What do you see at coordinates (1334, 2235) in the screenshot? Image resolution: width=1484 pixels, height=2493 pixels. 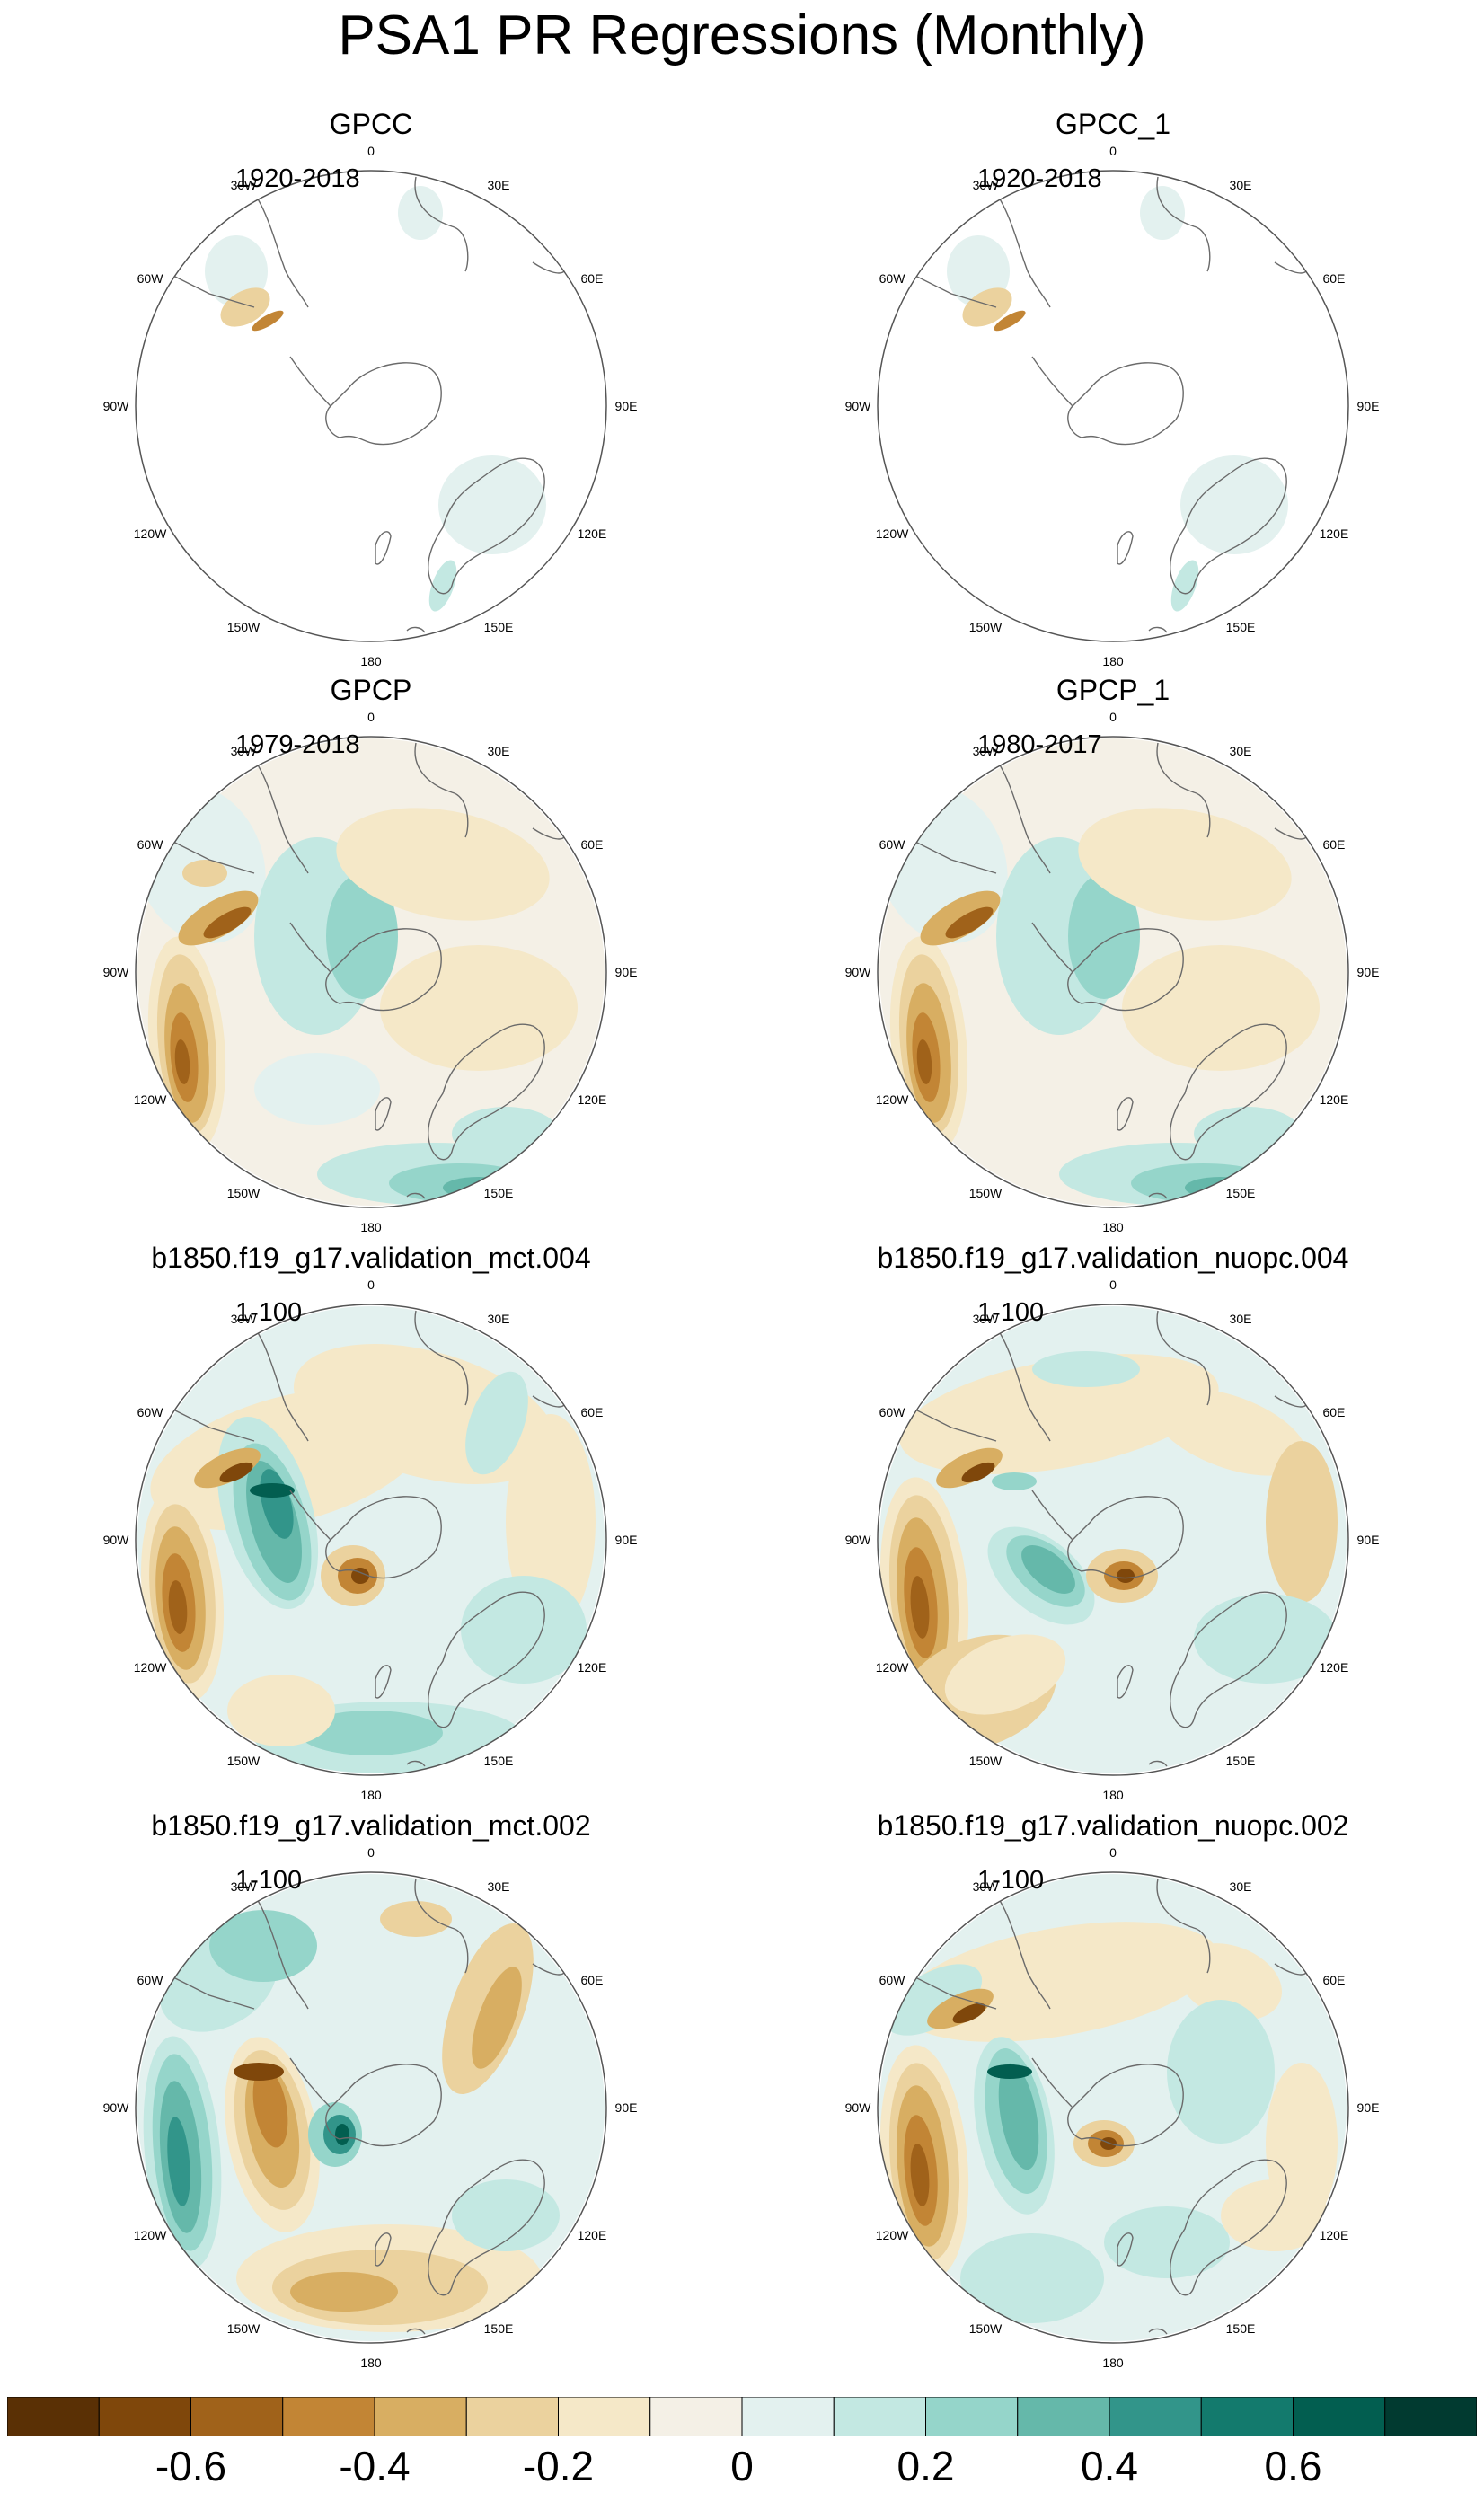 I see `longitude-label: 120E` at bounding box center [1334, 2235].